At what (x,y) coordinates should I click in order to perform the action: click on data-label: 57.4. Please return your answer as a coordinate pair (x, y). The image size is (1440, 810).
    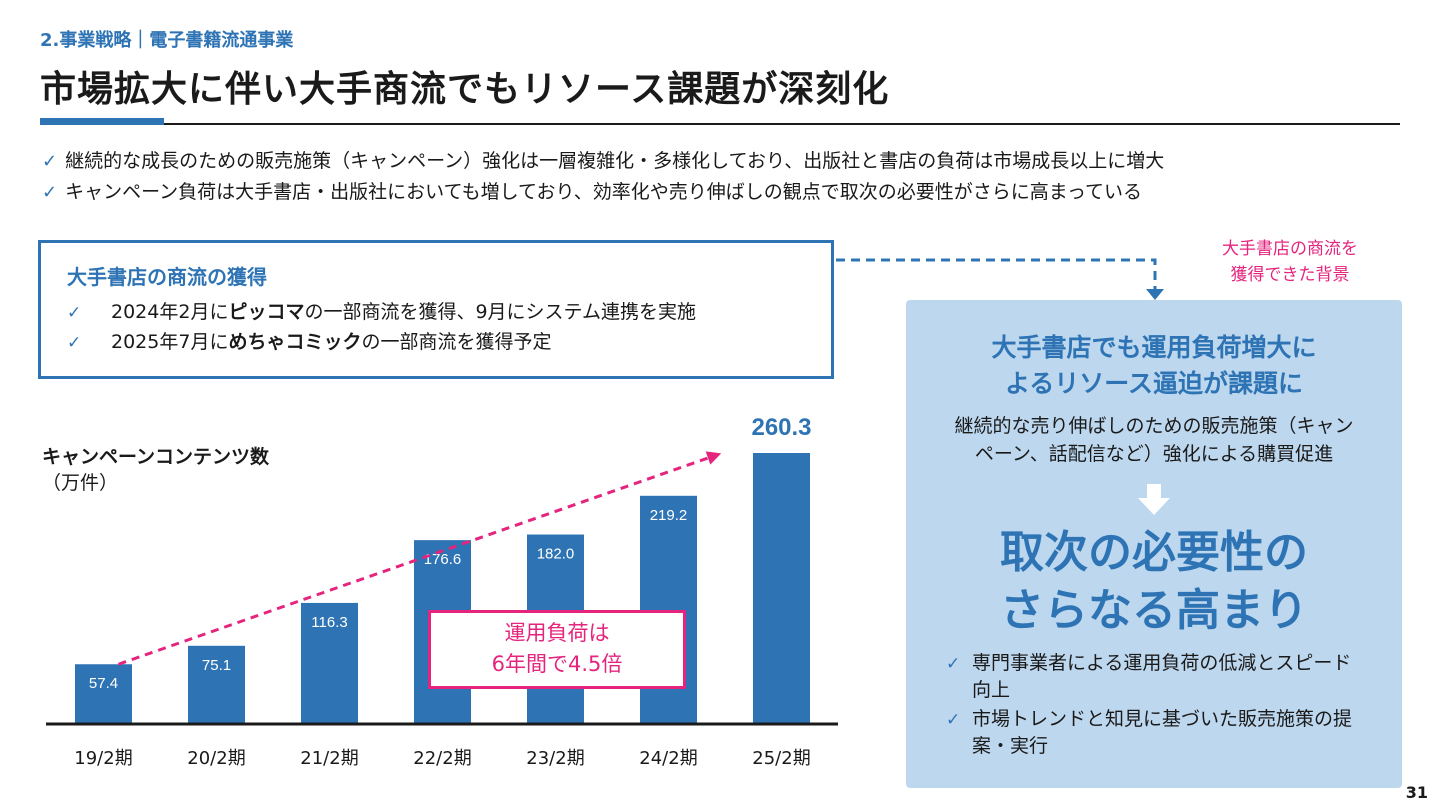
    Looking at the image, I should click on (103, 683).